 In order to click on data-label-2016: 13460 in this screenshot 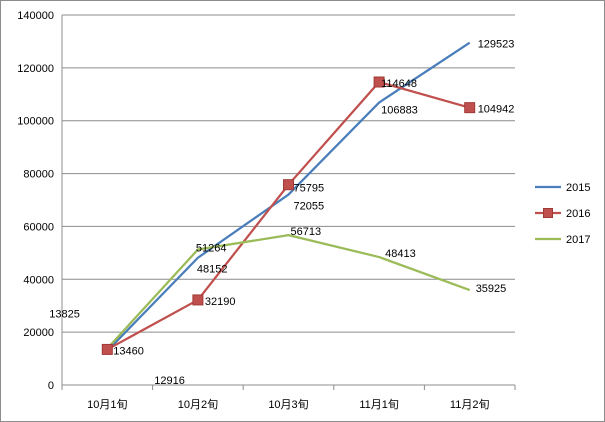, I will do `click(128, 351)`.